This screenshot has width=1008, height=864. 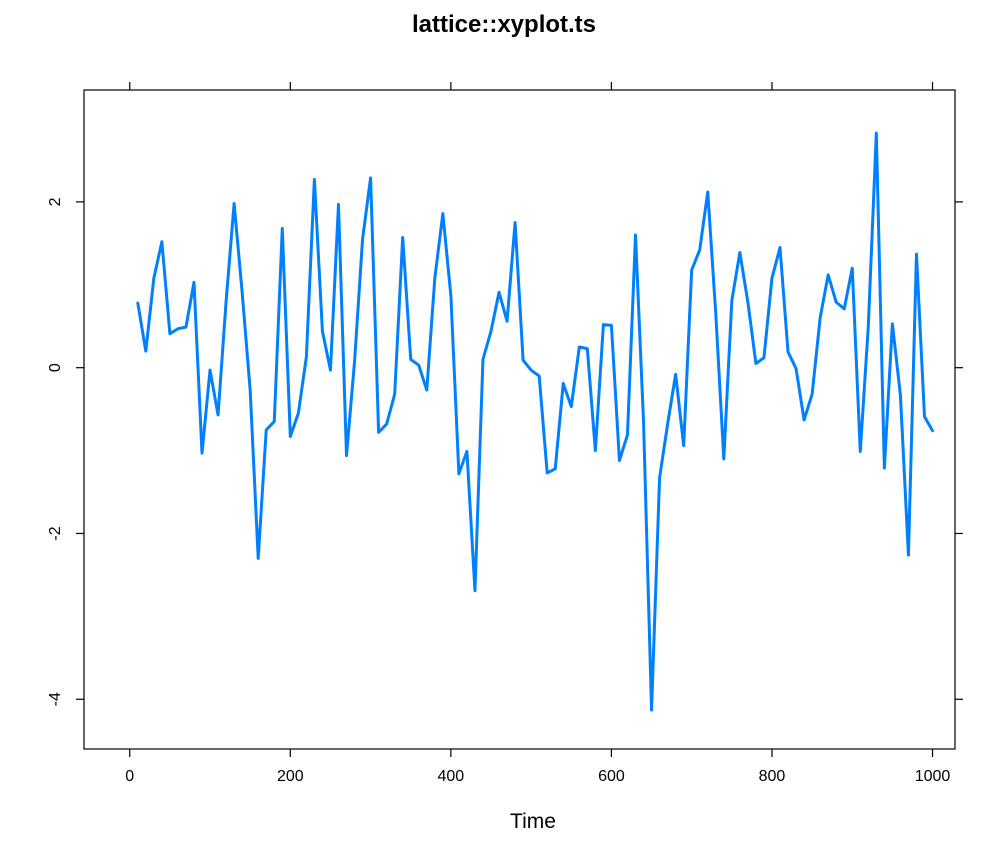 I want to click on x-axis-title: Time, so click(x=533, y=821).